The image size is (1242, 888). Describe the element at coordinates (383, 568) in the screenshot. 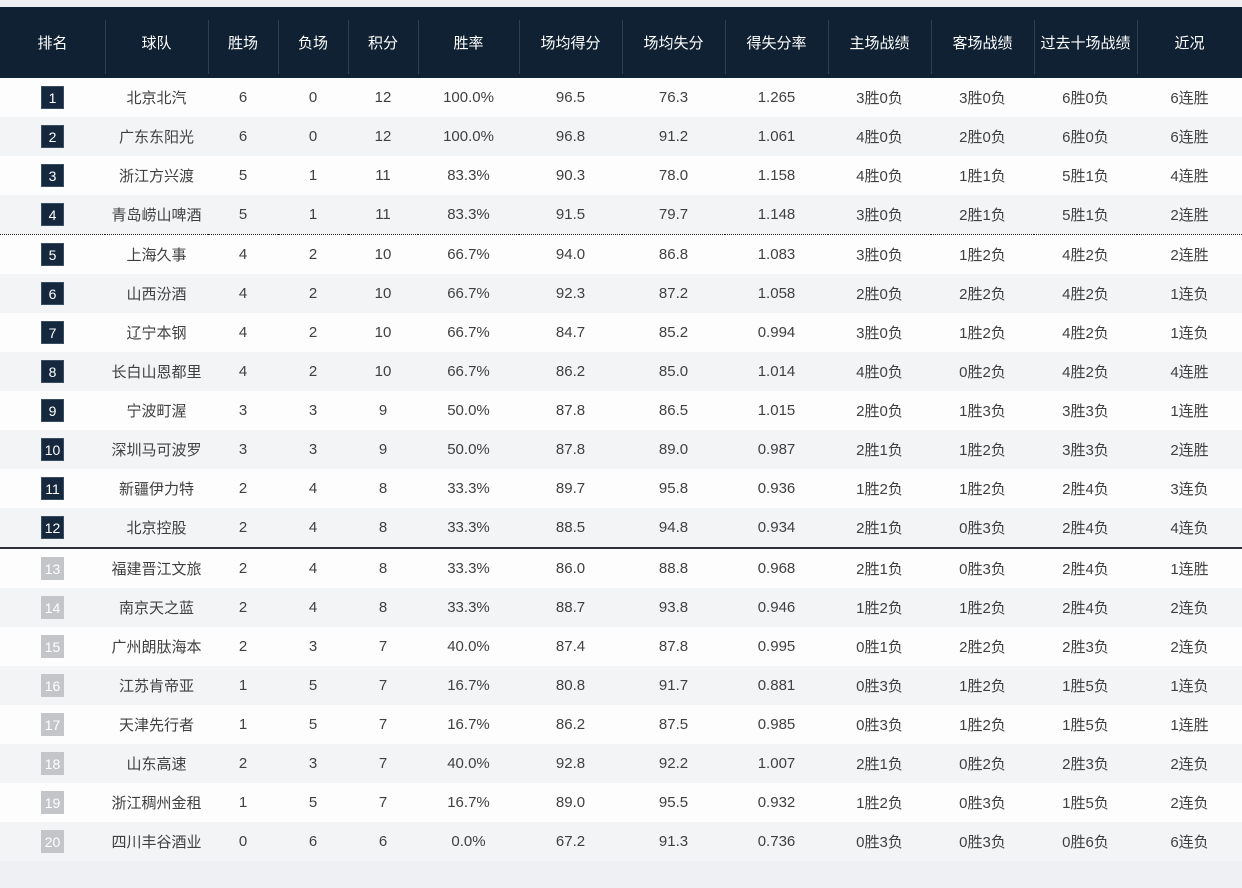

I see `cell-points: 8` at that location.